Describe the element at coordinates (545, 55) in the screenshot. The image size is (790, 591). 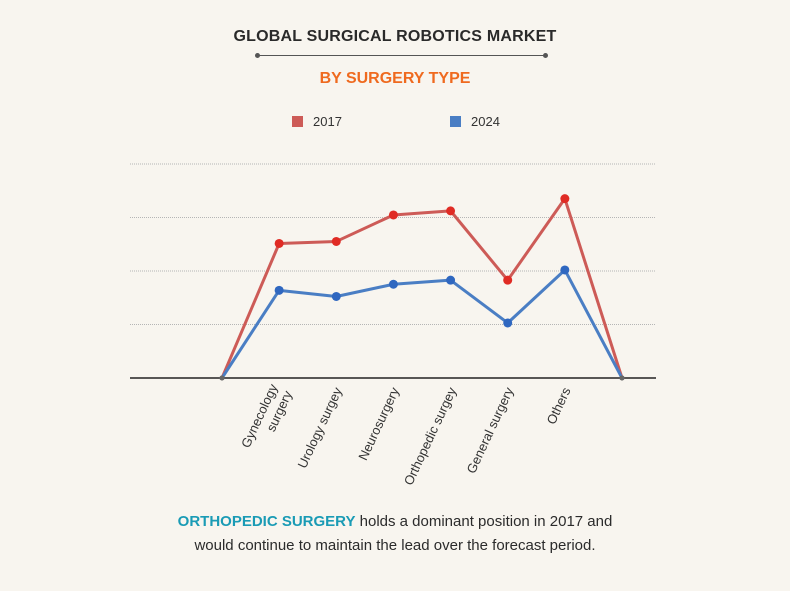
I see `title-divider-dot-right` at that location.